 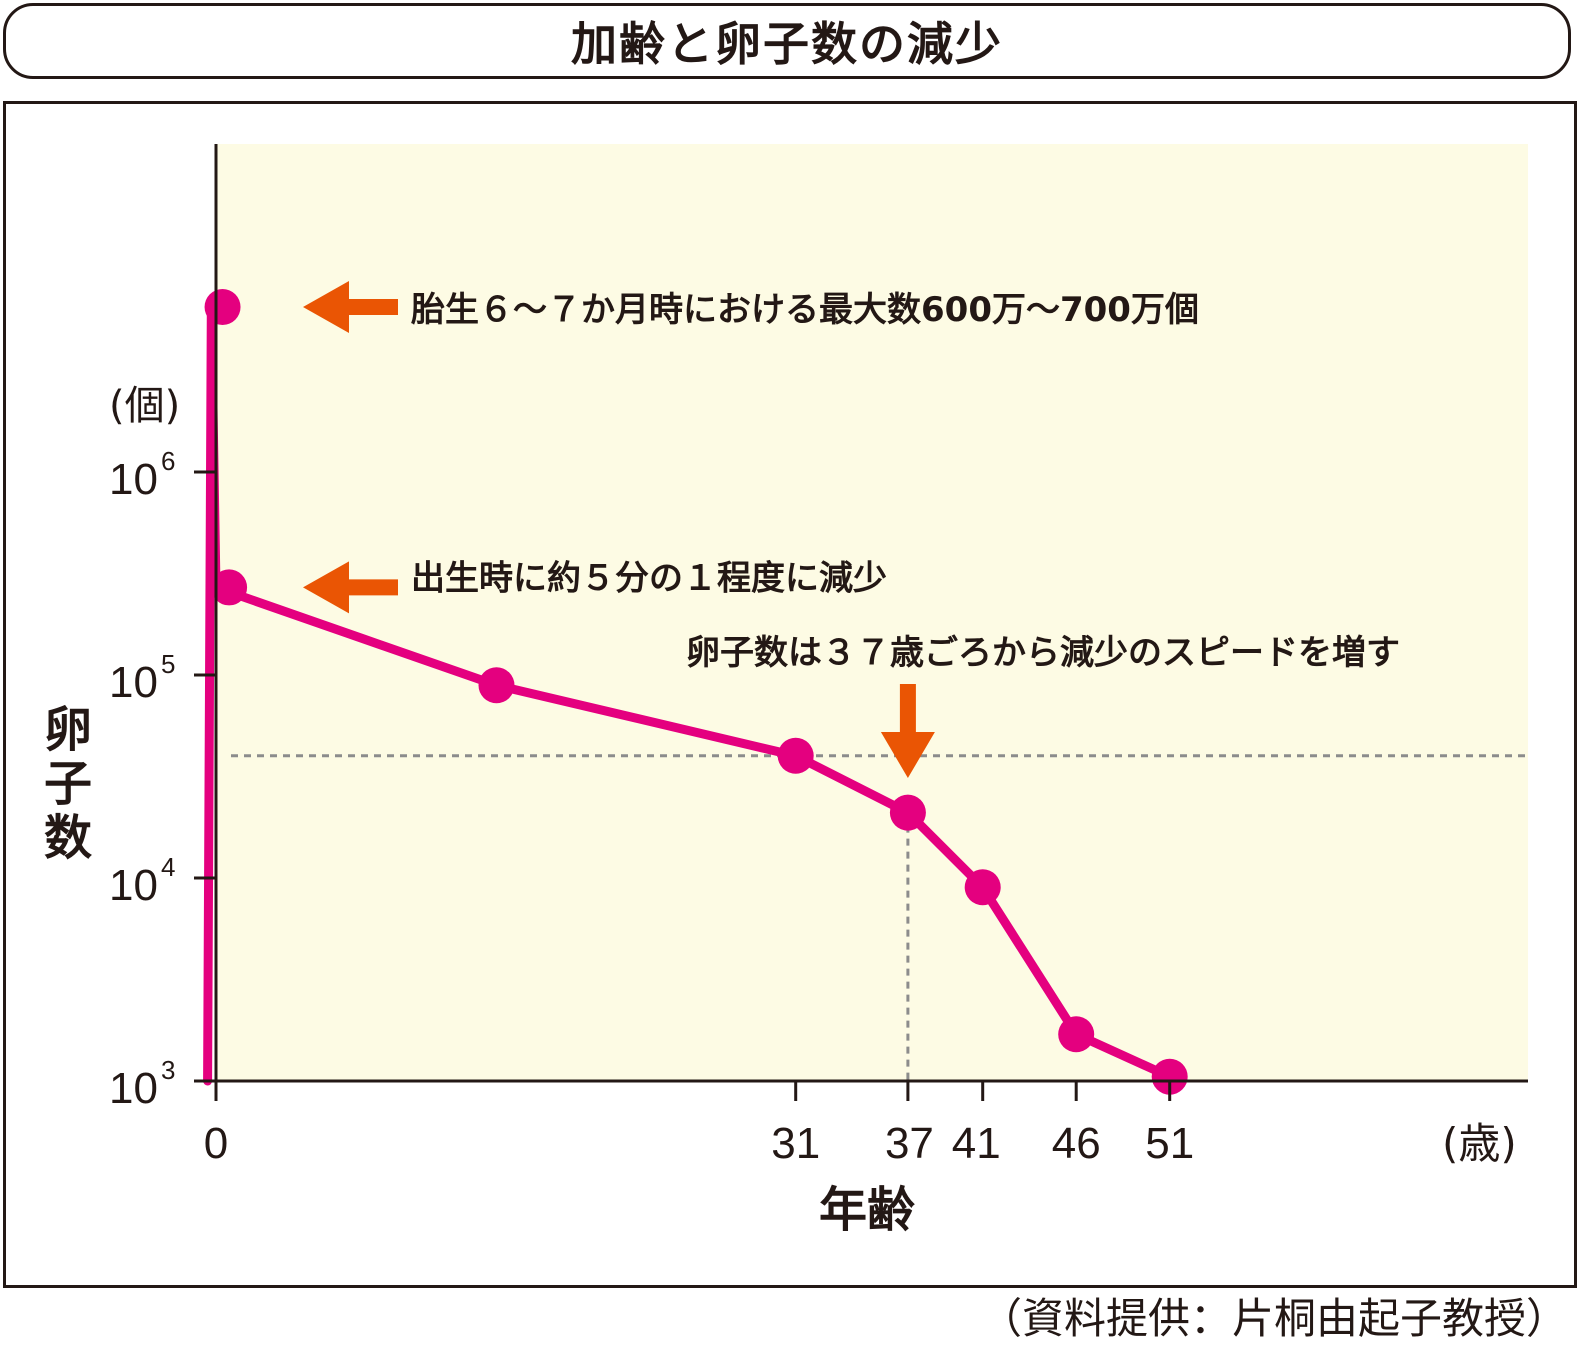 I want to click on y-axis-title: 卵子数, so click(x=68, y=784).